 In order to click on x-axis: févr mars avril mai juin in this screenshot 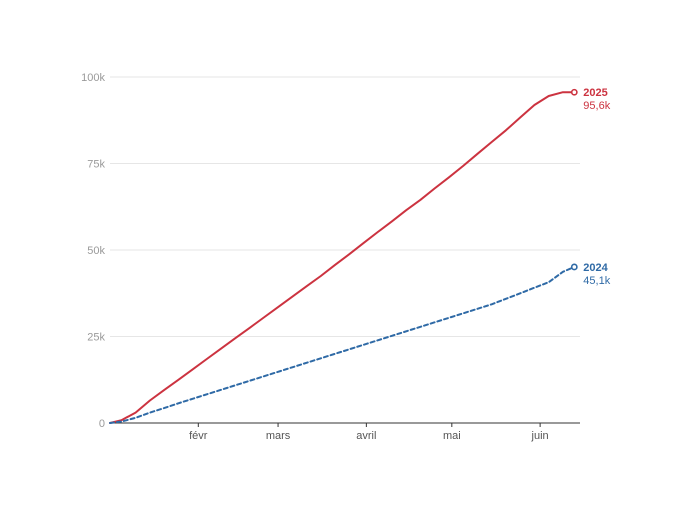, I will do `click(369, 432)`.